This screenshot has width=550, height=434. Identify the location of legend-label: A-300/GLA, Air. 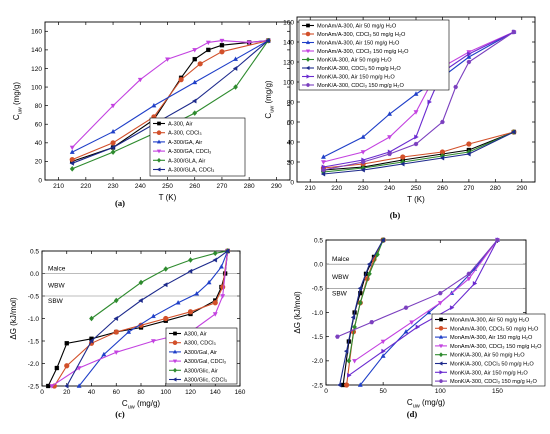
(186, 161).